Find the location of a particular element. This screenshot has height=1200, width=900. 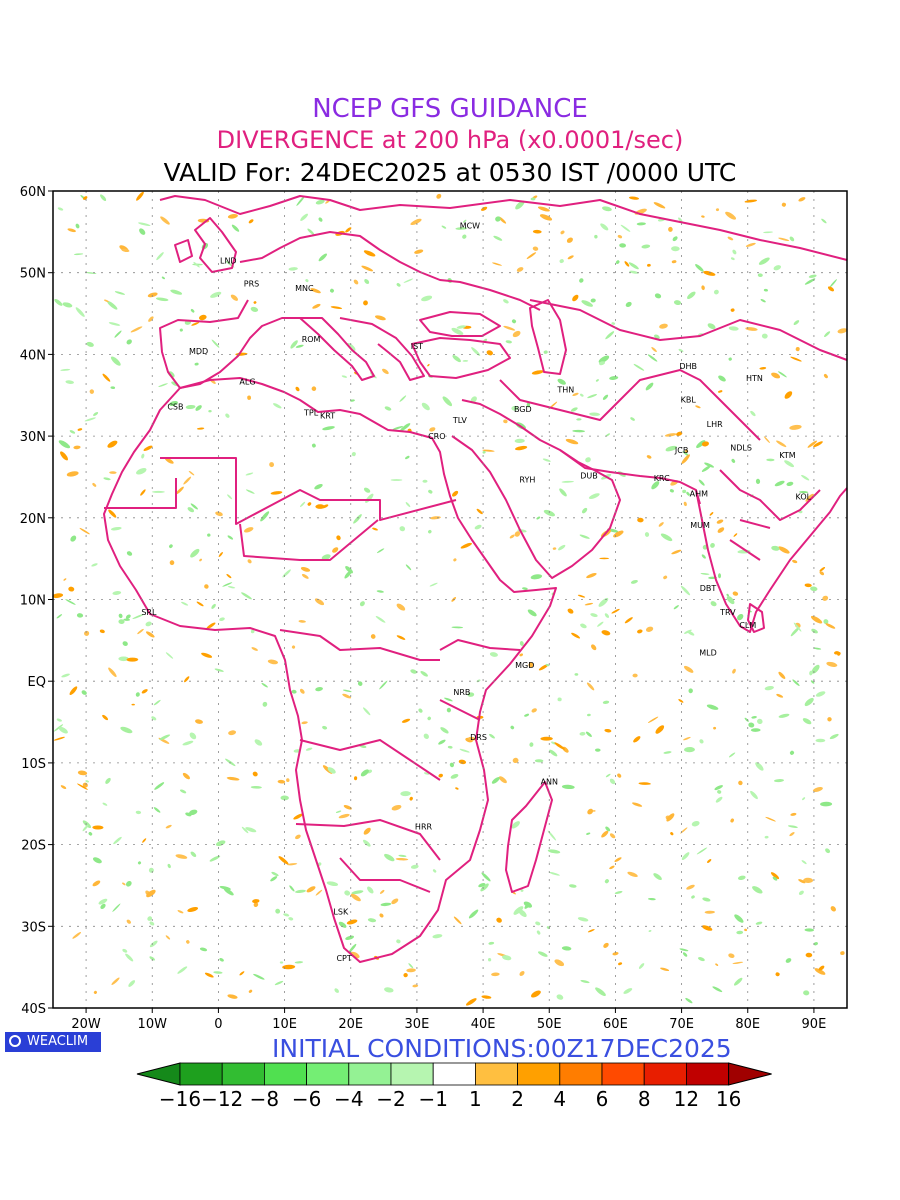

title-line-2: DIVERGENCE at 200 hPa (x0.0001/sec) is located at coordinates (450, 140).